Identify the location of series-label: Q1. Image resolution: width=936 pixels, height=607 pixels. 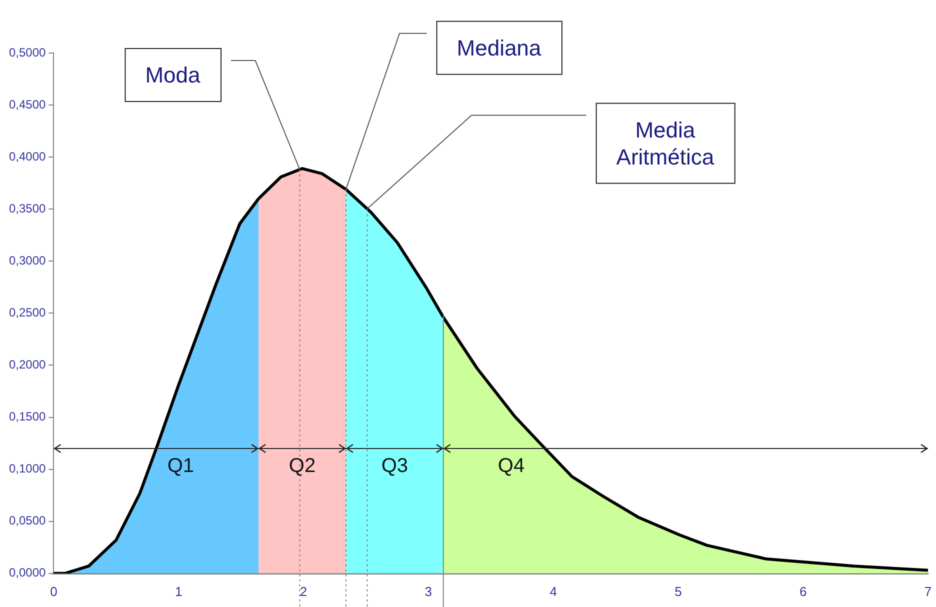
(180, 466).